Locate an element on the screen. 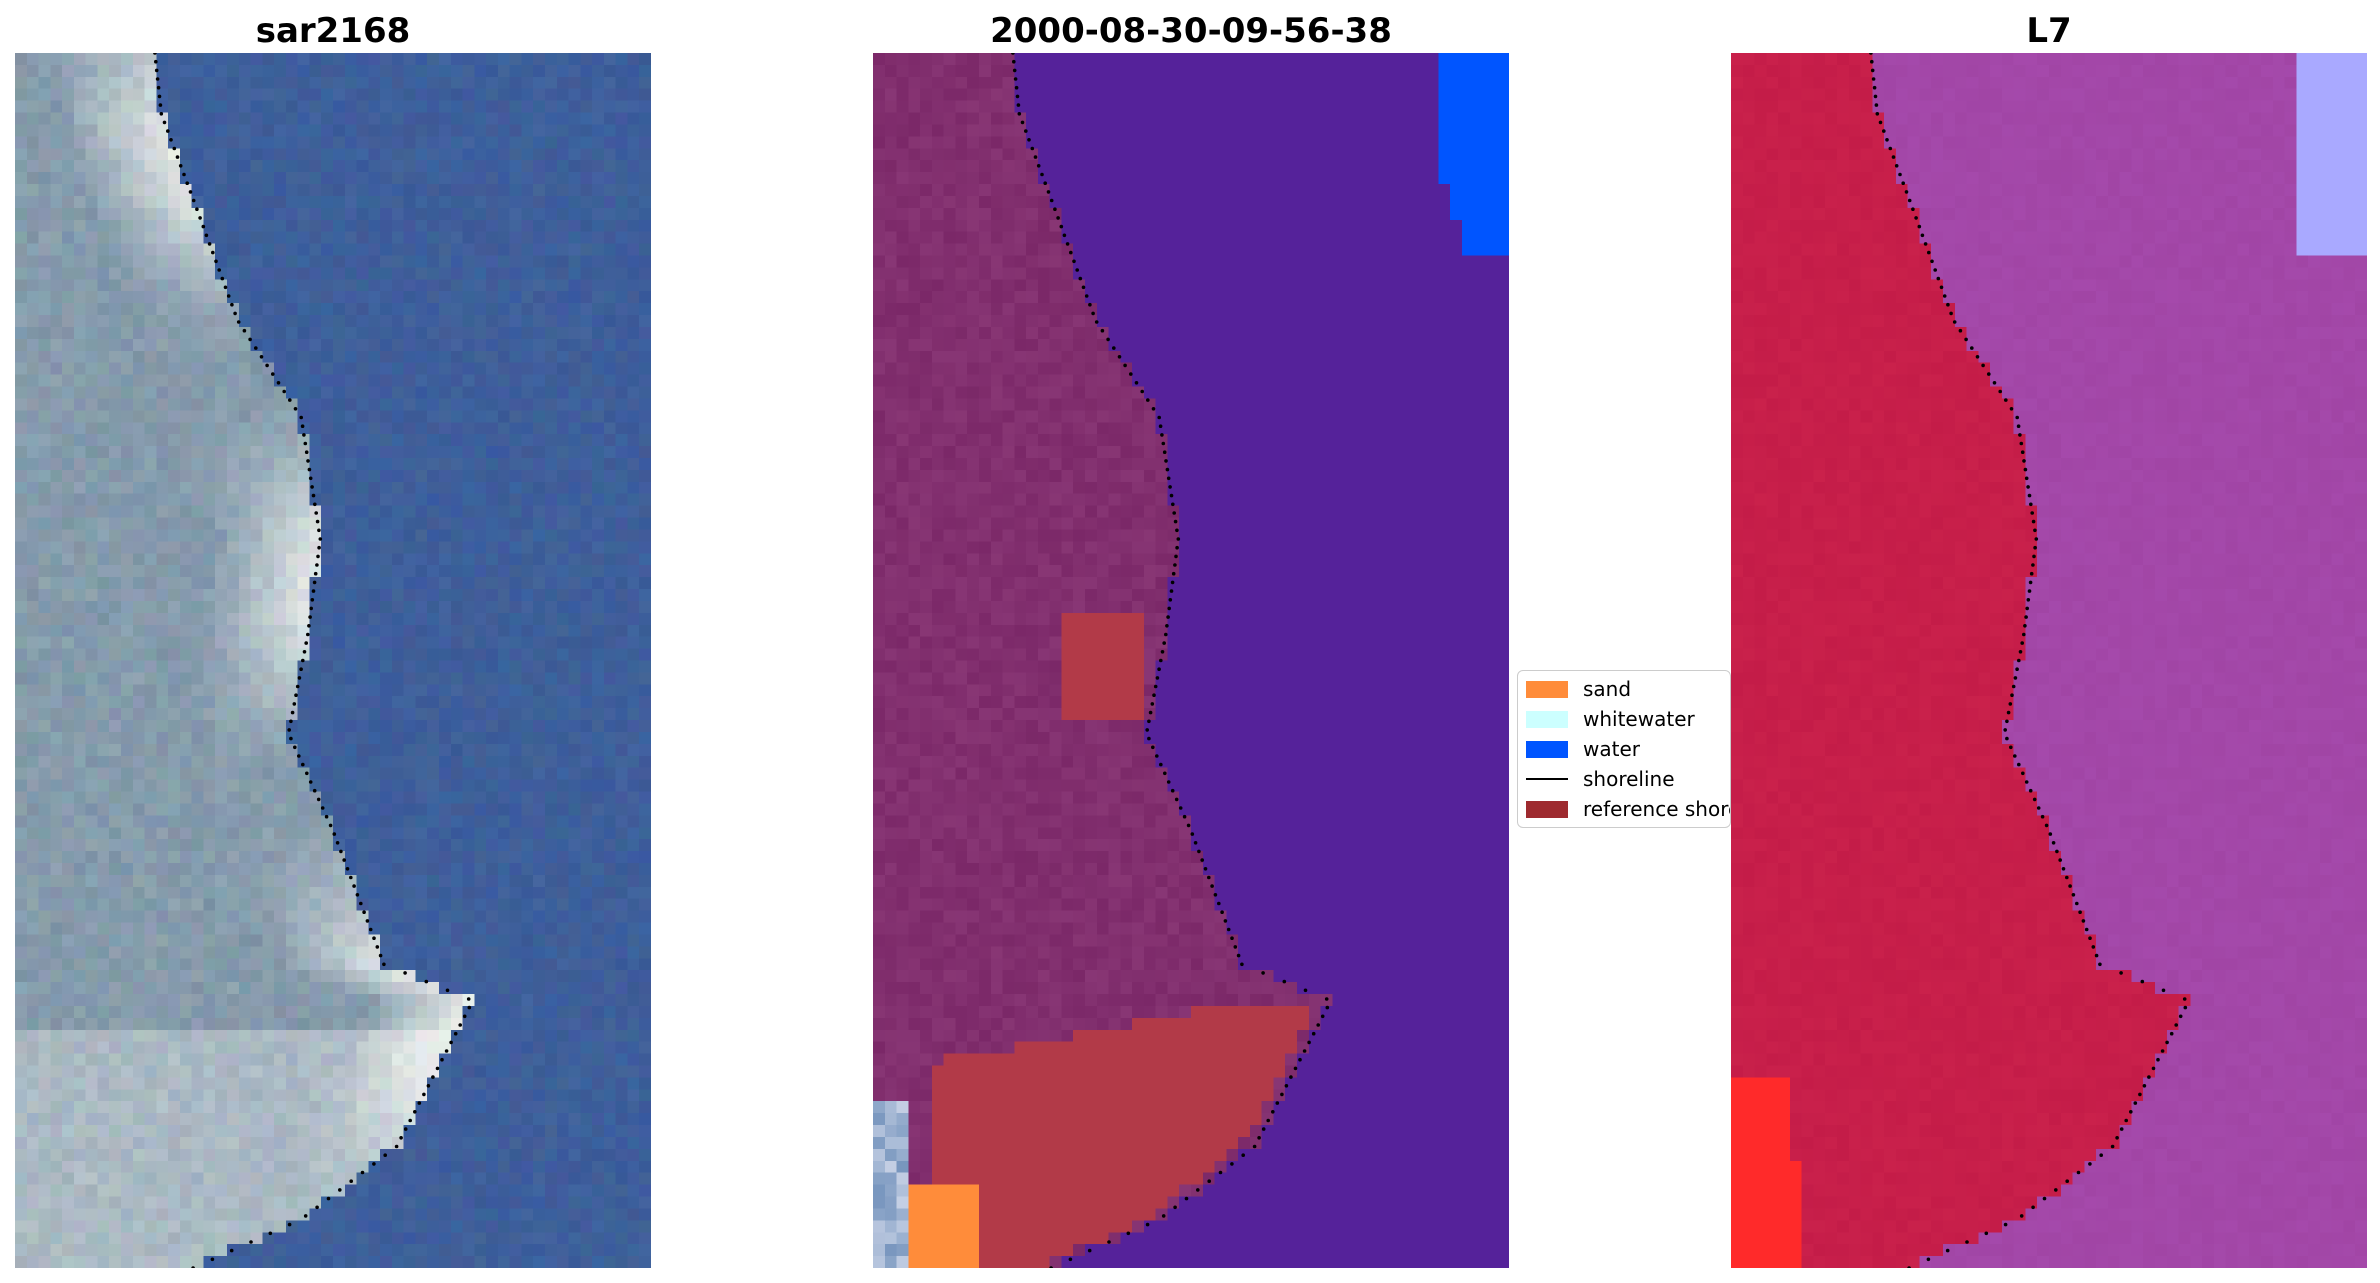 The width and height of the screenshot is (2380, 1283). legend-item-water: water is located at coordinates (1583, 749).